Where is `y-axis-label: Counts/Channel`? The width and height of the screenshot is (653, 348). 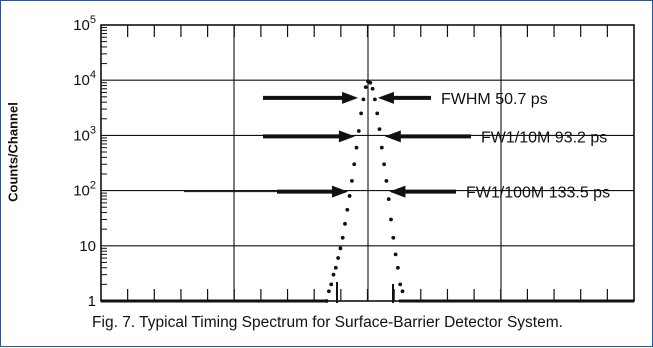 y-axis-label: Counts/Channel is located at coordinates (13, 152).